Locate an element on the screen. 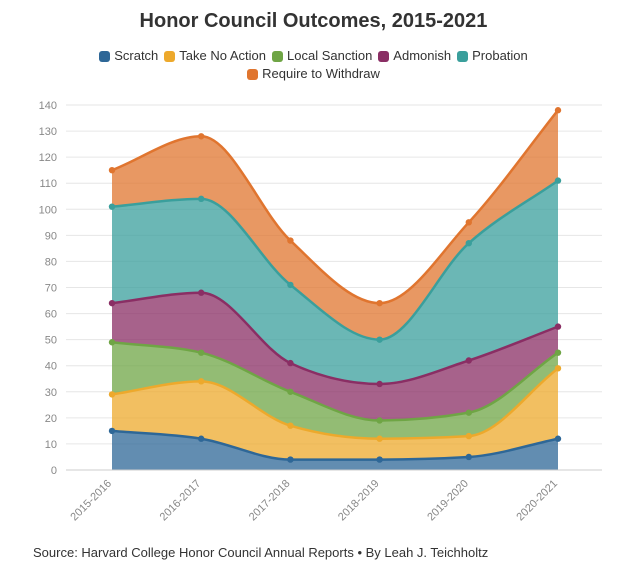 Image resolution: width=627 pixels, height=568 pixels. legend-label: Require to Withdraw is located at coordinates (321, 73).